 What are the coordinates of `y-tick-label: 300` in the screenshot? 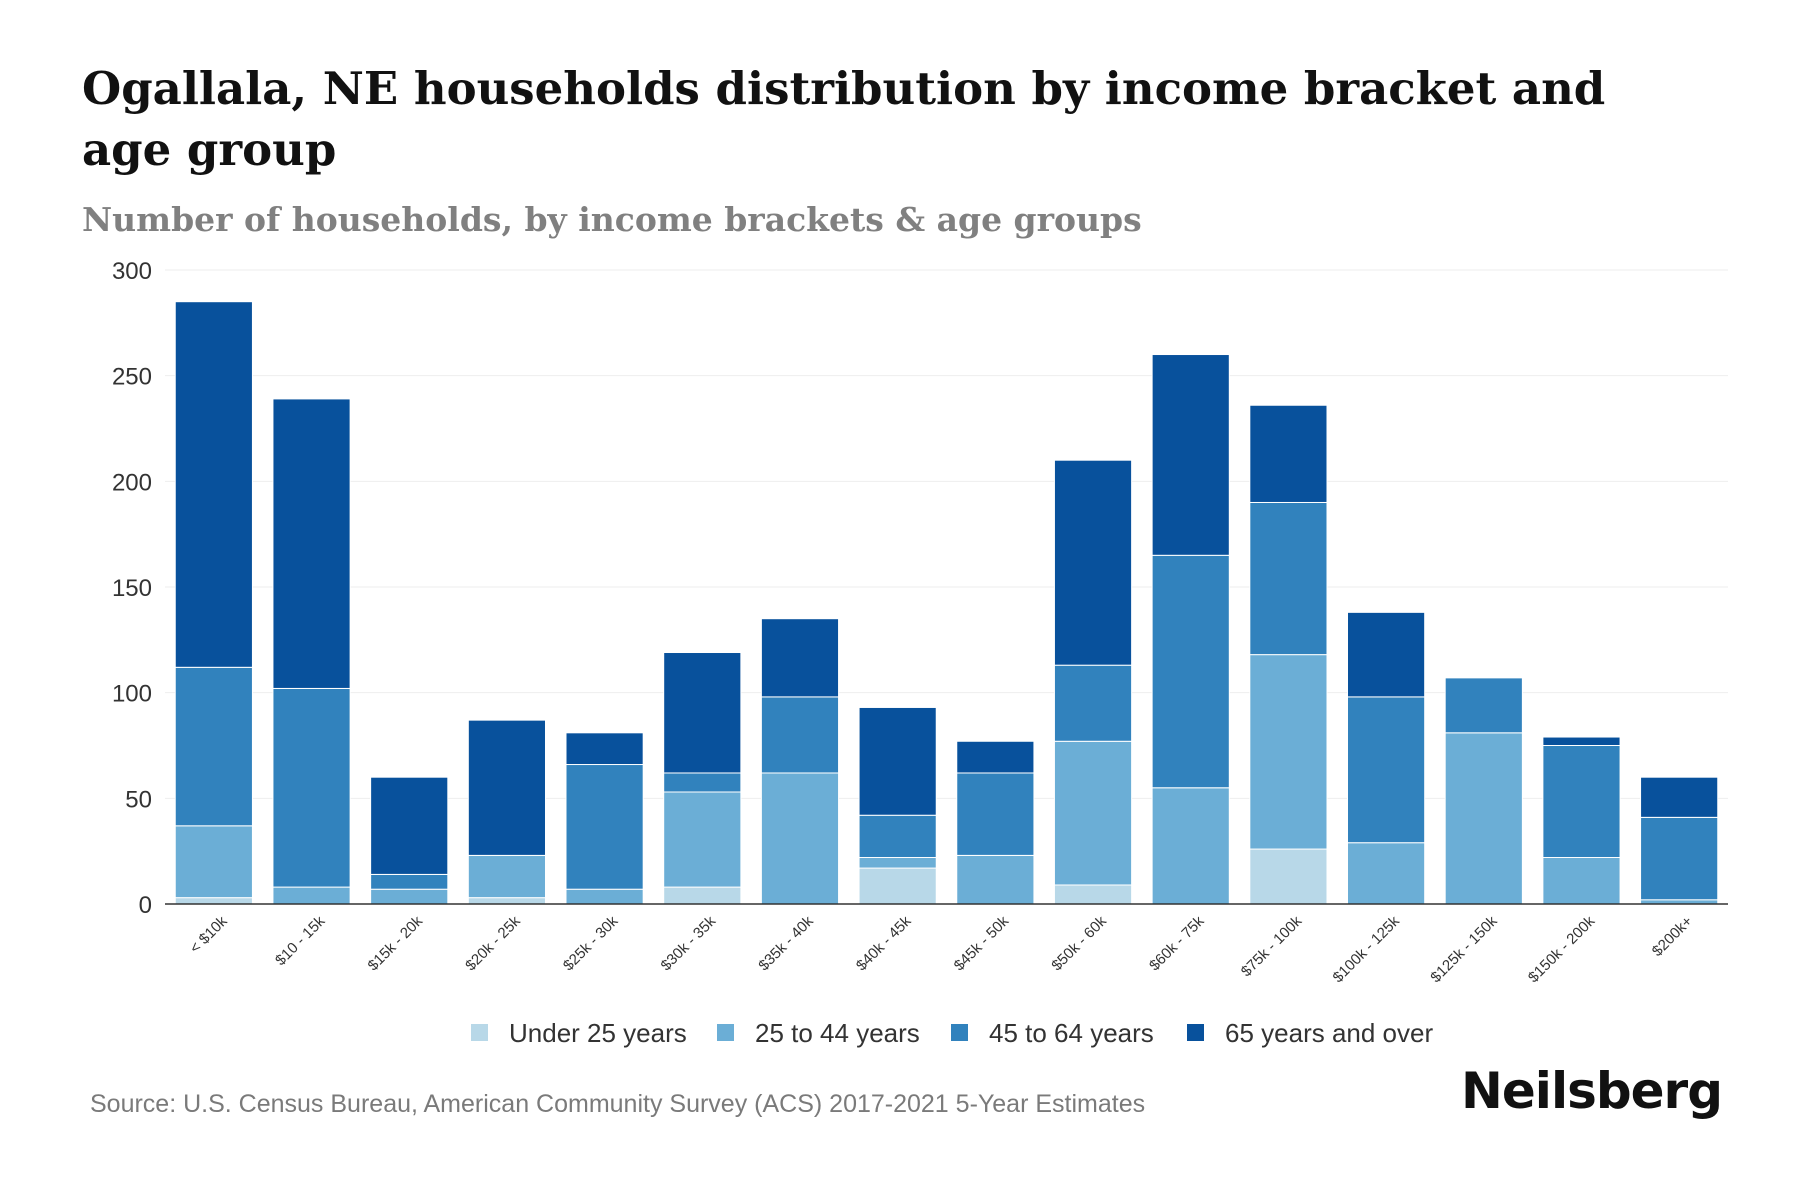 It's located at (132, 271).